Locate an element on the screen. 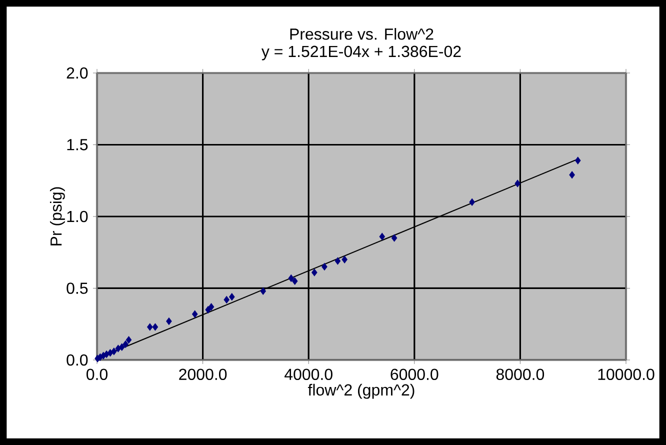 Image resolution: width=666 pixels, height=445 pixels. x-axis-title: flow^2 (gpm^2) is located at coordinates (361, 391).